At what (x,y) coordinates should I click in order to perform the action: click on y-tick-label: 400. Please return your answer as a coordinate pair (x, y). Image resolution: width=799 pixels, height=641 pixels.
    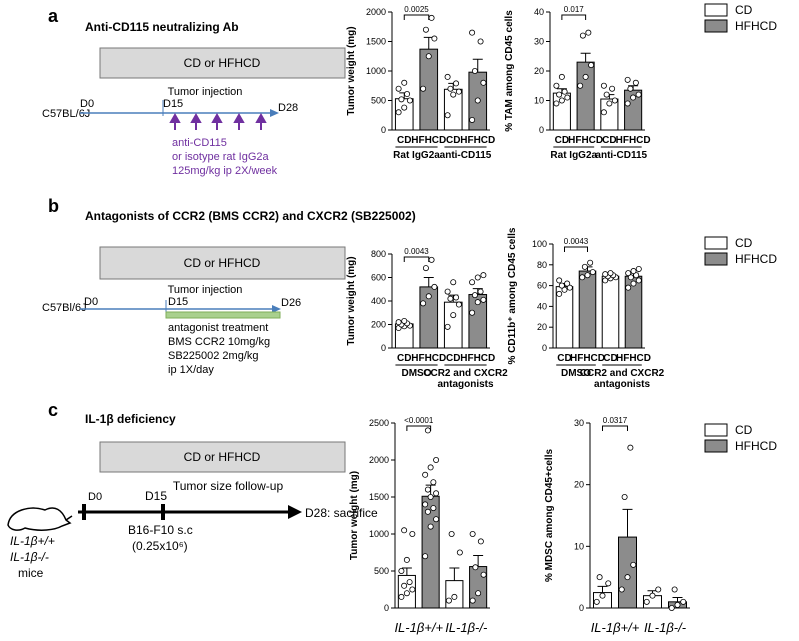
    Looking at the image, I should click on (378, 301).